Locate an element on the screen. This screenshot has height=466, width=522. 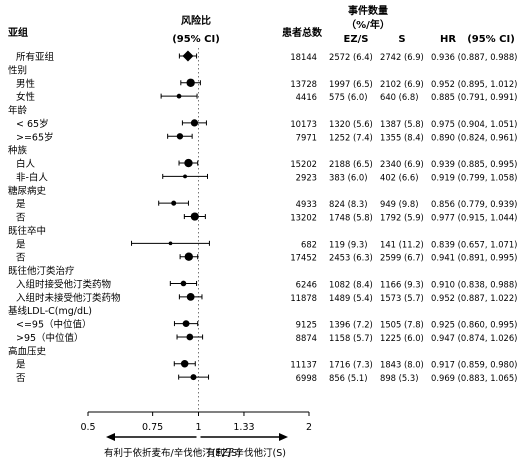
subgroup-label: 女性 is located at coordinates (26, 97).